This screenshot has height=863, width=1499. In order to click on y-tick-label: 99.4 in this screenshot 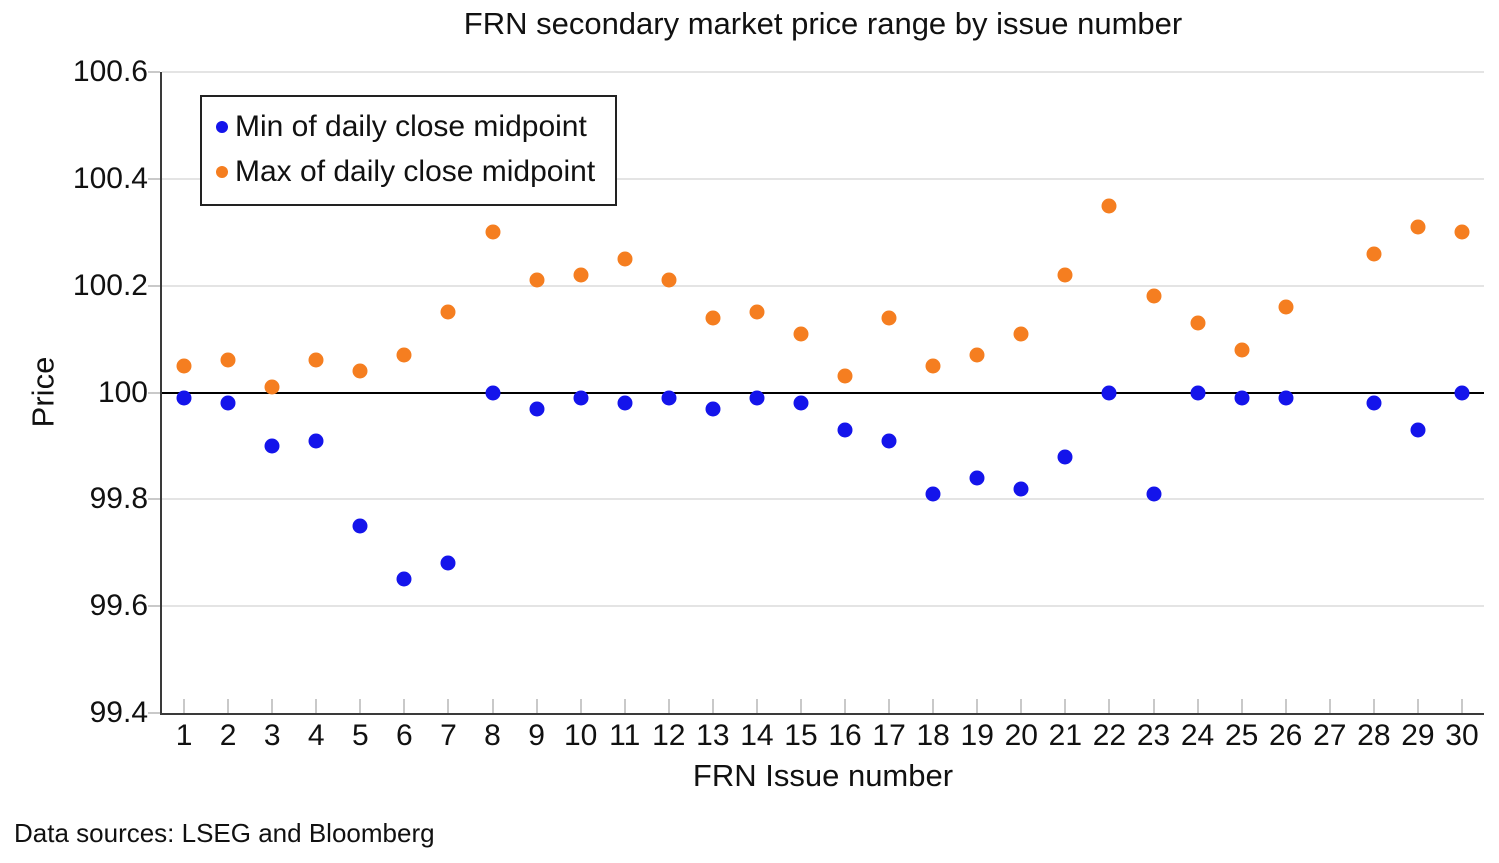, I will do `click(118, 712)`.